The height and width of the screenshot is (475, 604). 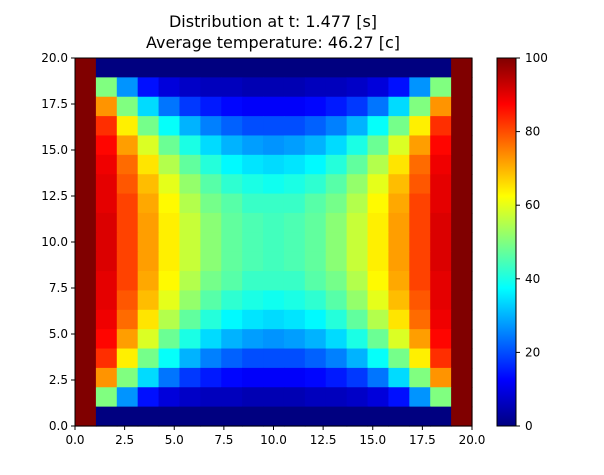 I want to click on colorbar-tick-label: 60, so click(x=532, y=205).